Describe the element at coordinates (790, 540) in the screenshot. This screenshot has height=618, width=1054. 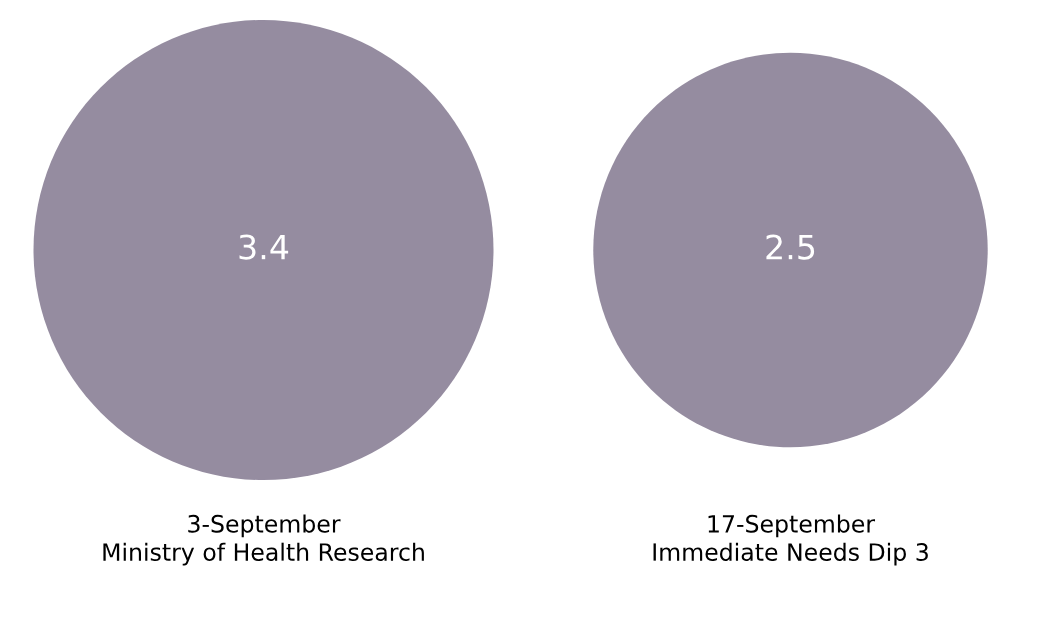
I see `category-label: 17-September Immediate Needs Dip 3` at that location.